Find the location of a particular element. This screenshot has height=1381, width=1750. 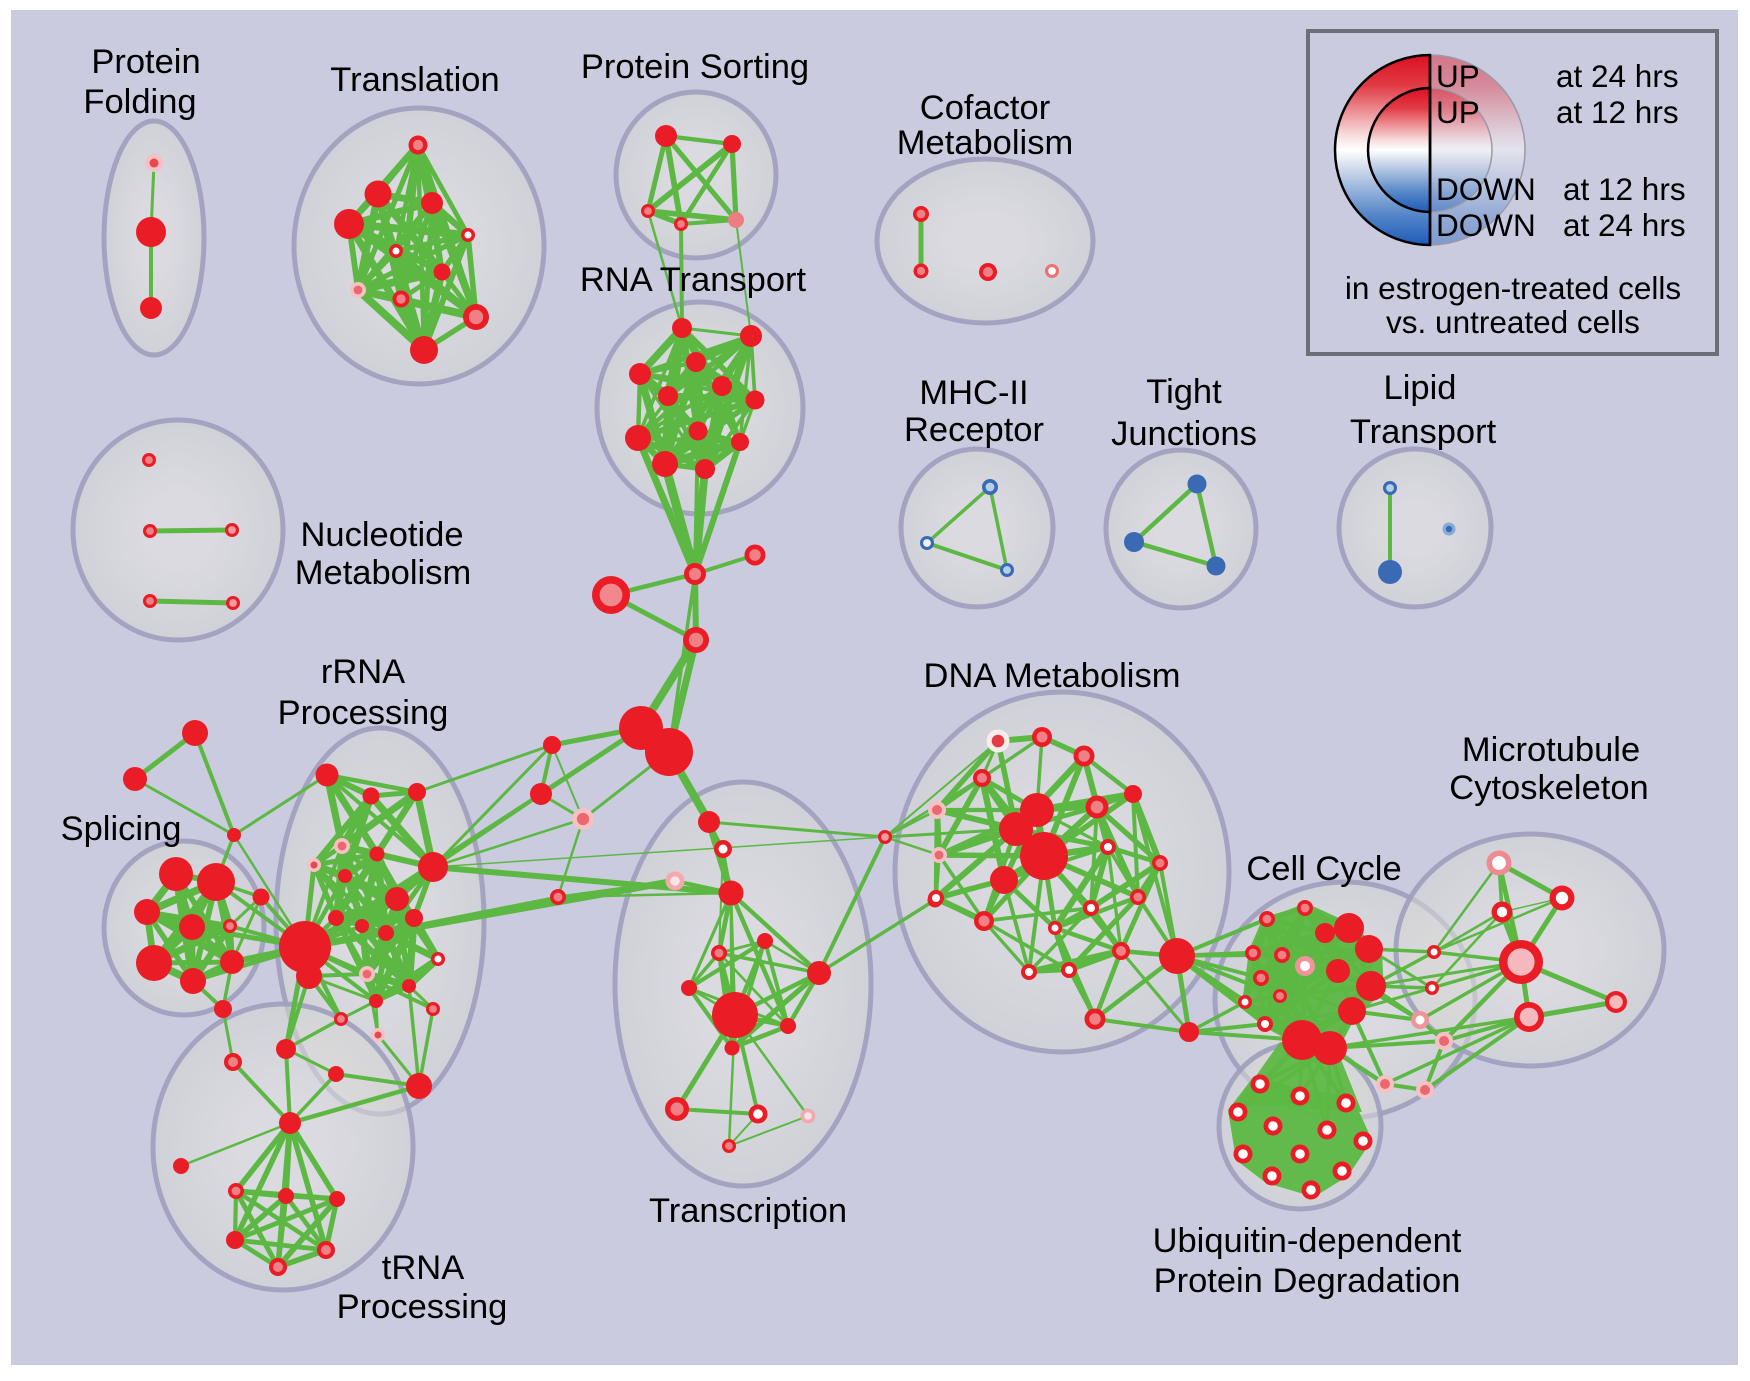

svg-text: Cytoskeleton is located at coordinates (1548, 788).